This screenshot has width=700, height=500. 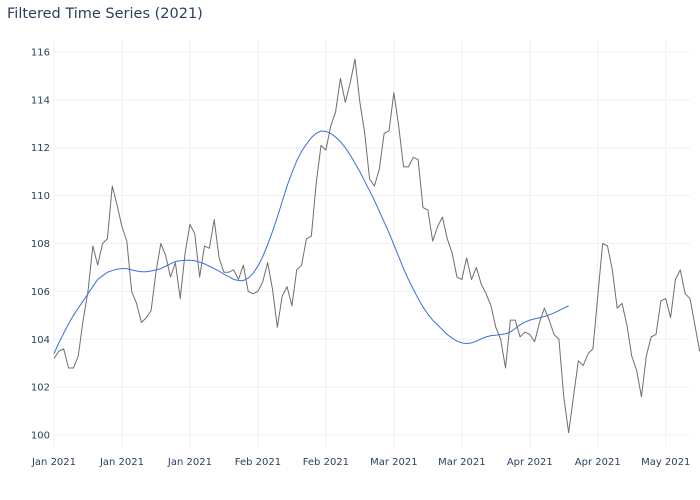 I want to click on y-tick-label: 108, so click(x=40, y=244).